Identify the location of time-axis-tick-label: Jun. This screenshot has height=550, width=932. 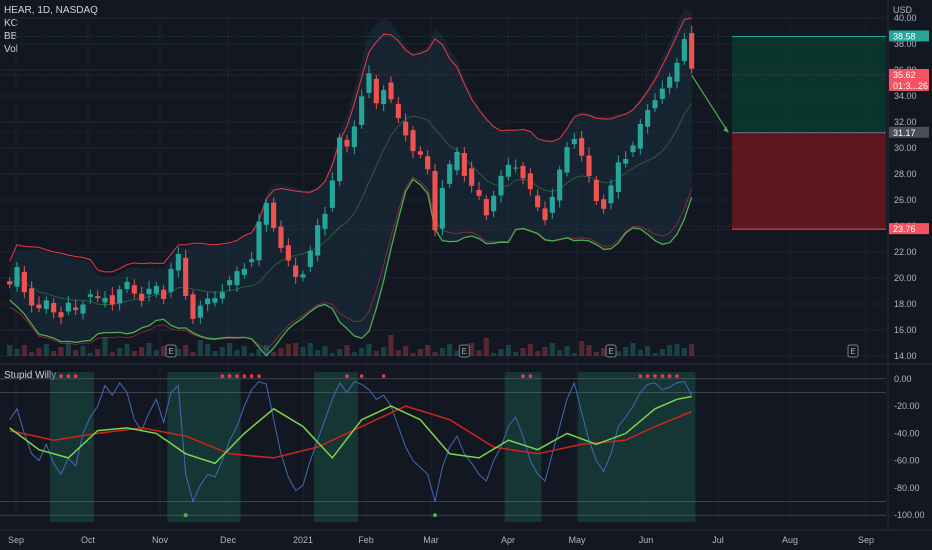
(646, 540).